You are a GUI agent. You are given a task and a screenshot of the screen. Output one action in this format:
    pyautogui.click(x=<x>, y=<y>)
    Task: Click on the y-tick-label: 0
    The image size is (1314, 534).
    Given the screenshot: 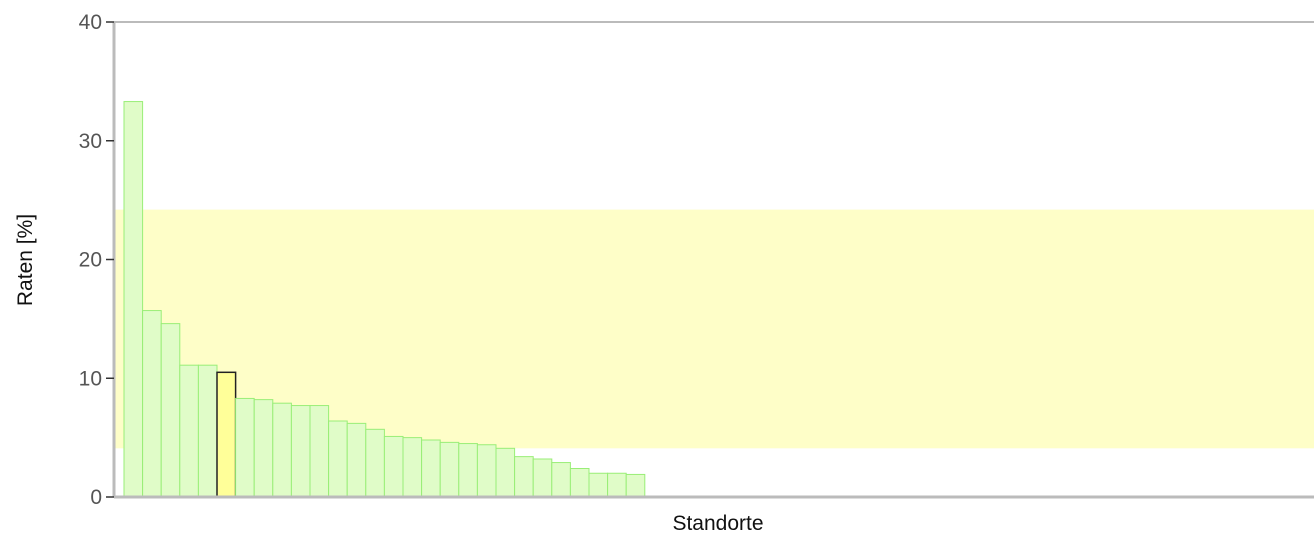 What is the action you would take?
    pyautogui.click(x=96, y=497)
    